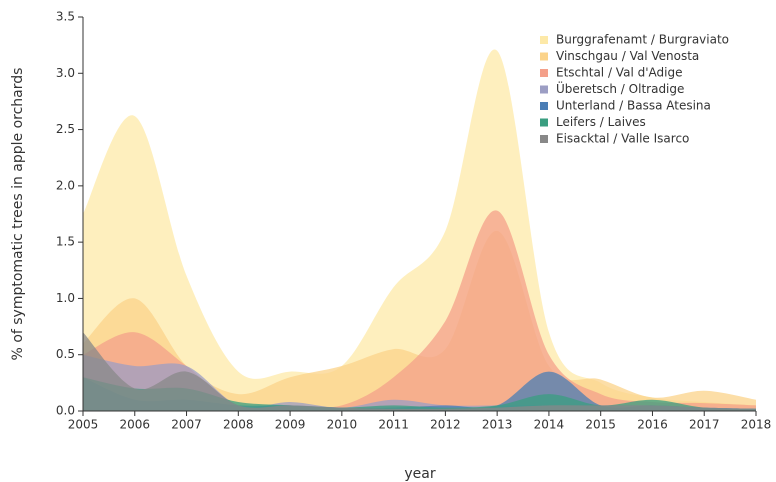 The height and width of the screenshot is (482, 776). What do you see at coordinates (65, 129) in the screenshot?
I see `y-tick-label: 2.5` at bounding box center [65, 129].